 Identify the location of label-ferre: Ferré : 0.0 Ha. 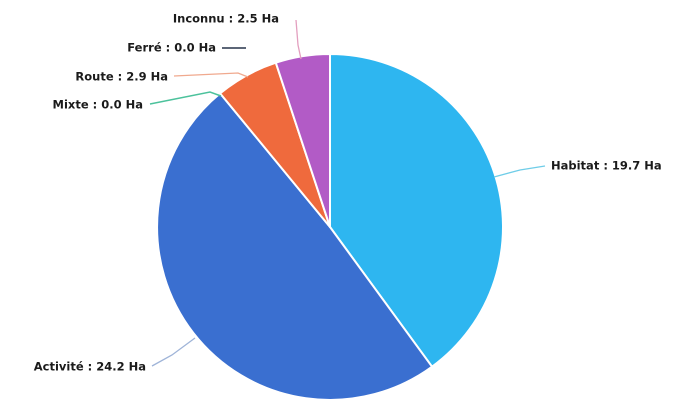
(171, 48).